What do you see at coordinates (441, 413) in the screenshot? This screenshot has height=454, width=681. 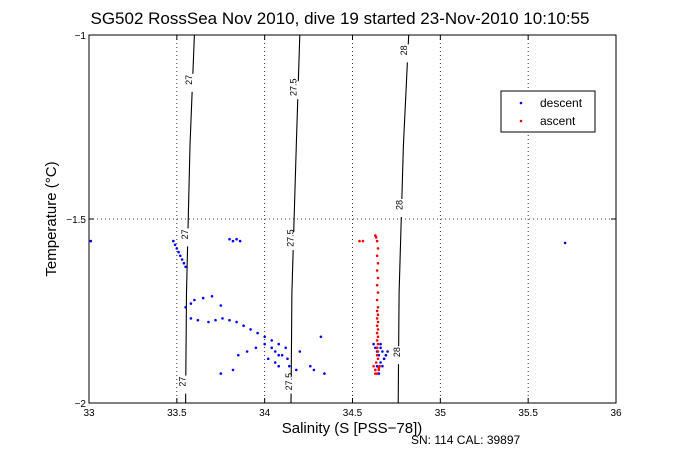 I see `x-tick-label: 35` at bounding box center [441, 413].